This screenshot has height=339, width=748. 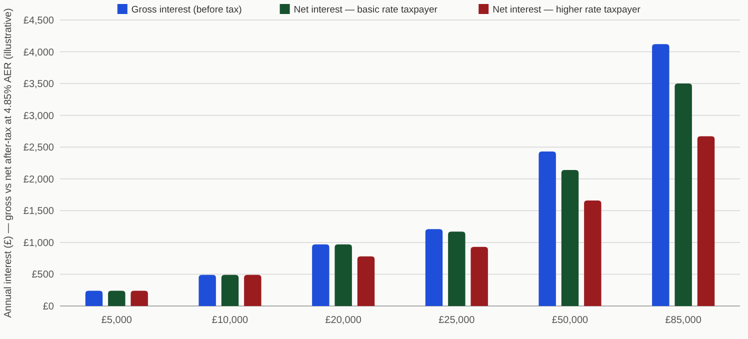 I want to click on legend-label: Gross interest (before tax), so click(x=186, y=10).